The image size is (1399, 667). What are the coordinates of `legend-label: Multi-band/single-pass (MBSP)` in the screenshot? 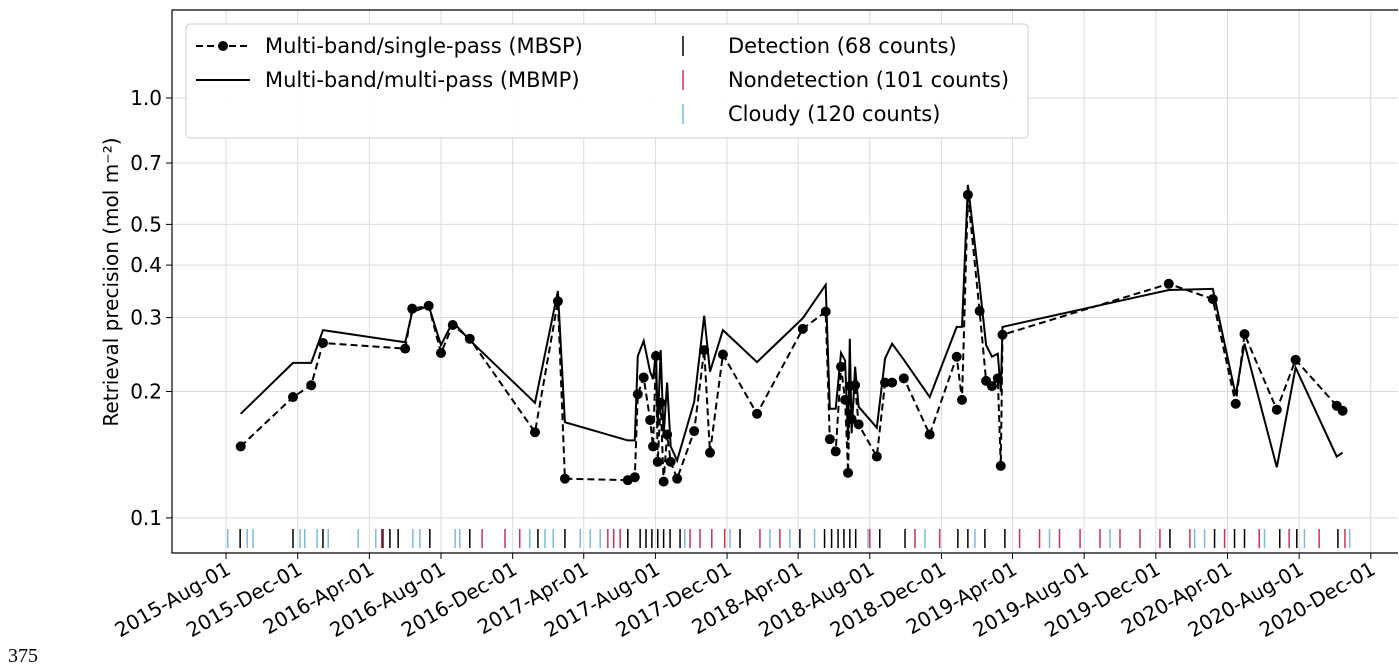 It's located at (424, 46).